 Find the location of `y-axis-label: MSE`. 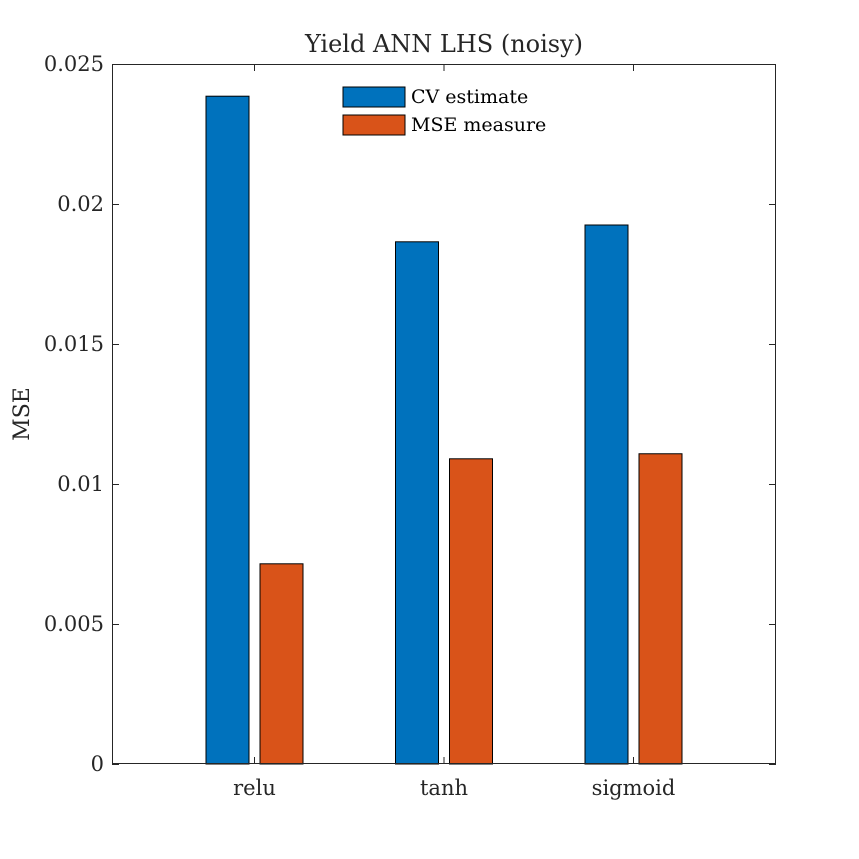

y-axis-label: MSE is located at coordinates (22, 414).